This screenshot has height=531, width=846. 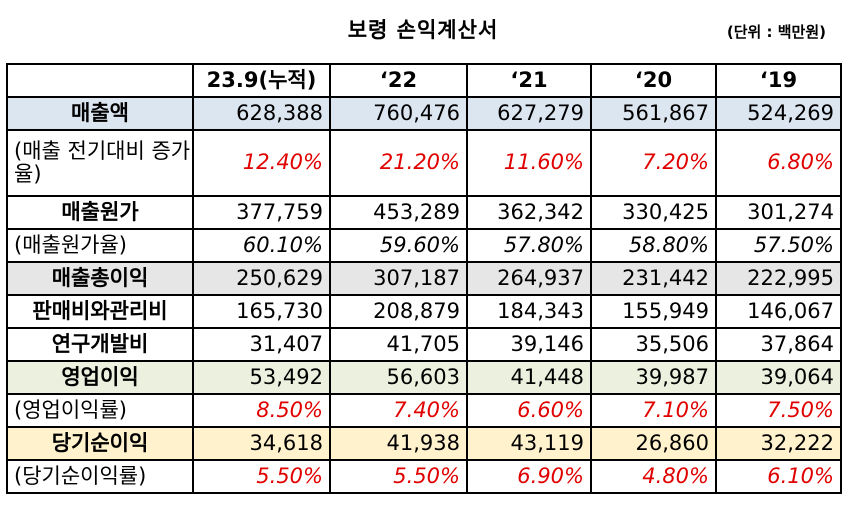 What do you see at coordinates (529, 443) in the screenshot?
I see `value-cell: 43,119` at bounding box center [529, 443].